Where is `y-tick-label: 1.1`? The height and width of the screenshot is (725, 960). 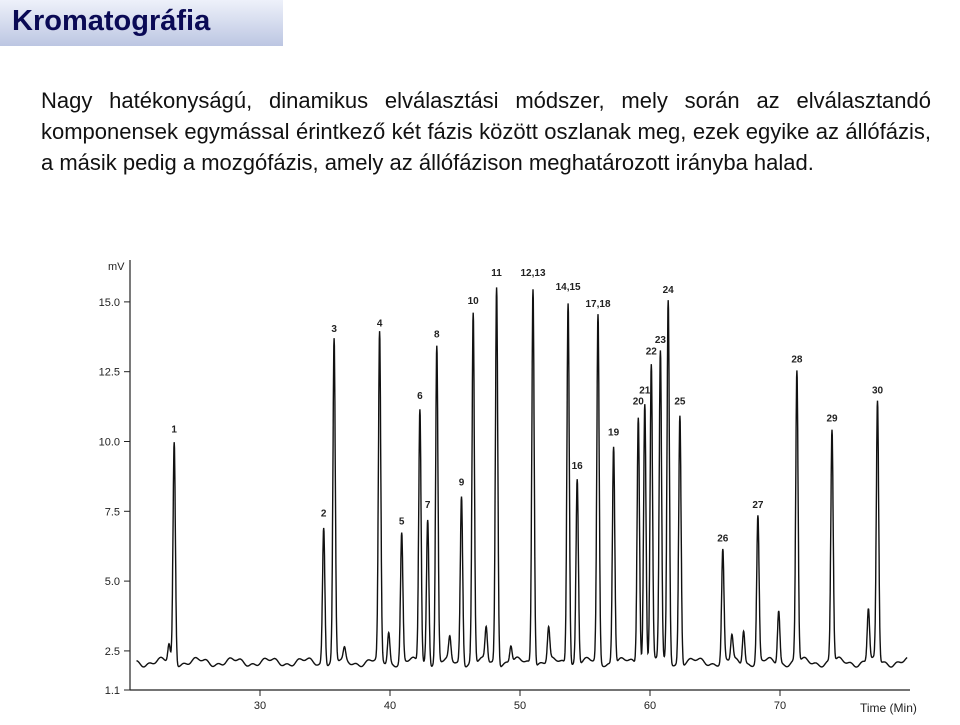
y-tick-label: 1.1 is located at coordinates (112, 691).